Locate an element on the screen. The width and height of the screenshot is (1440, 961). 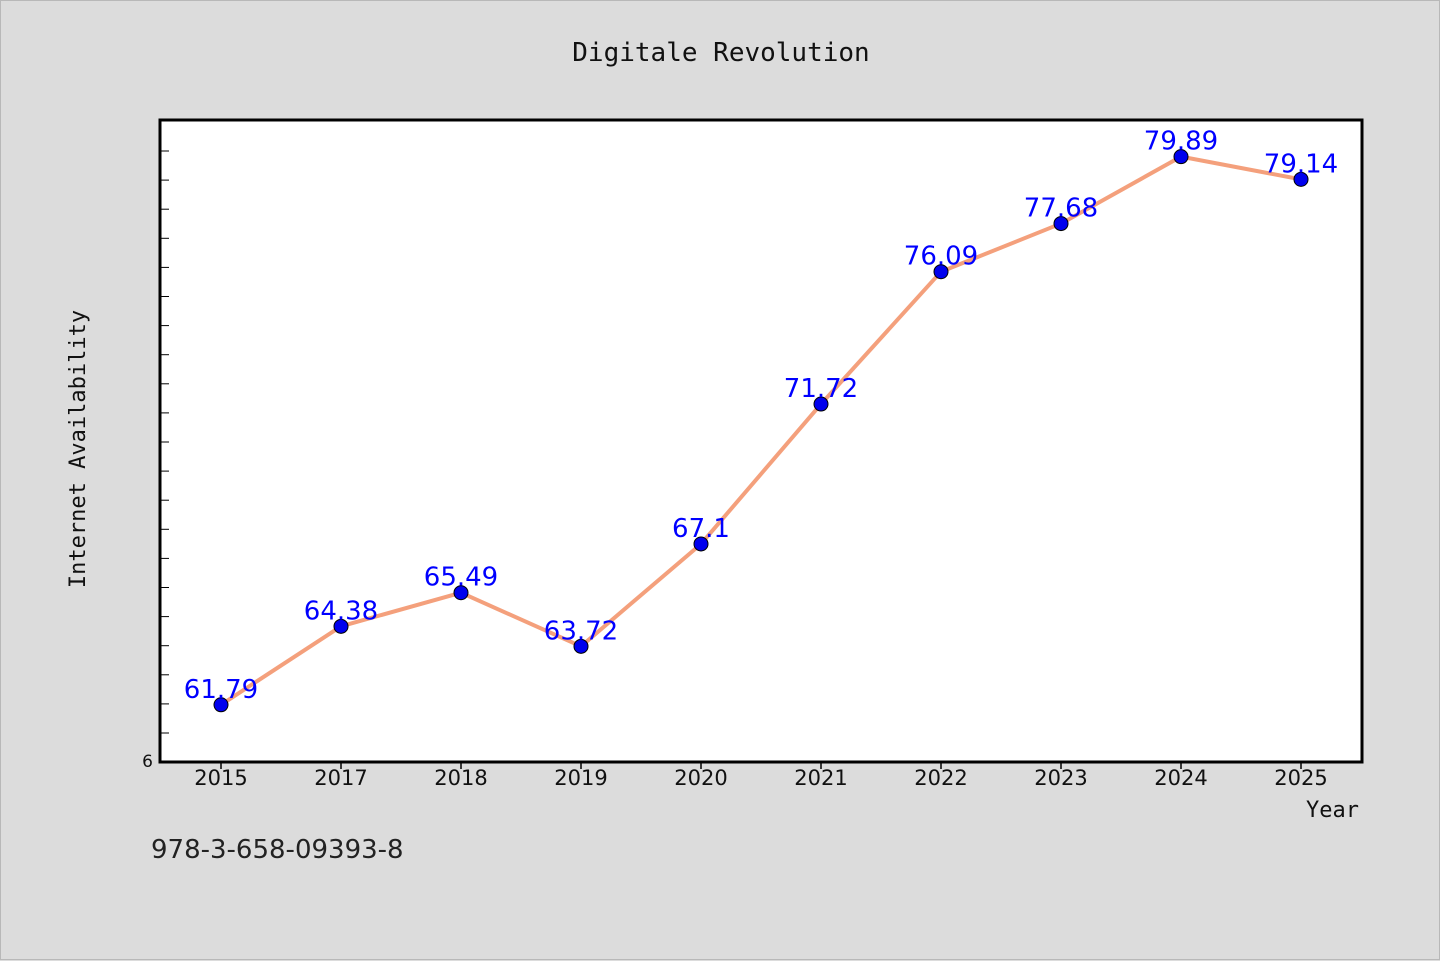
x-tick-label: 2015 is located at coordinates (220, 778).